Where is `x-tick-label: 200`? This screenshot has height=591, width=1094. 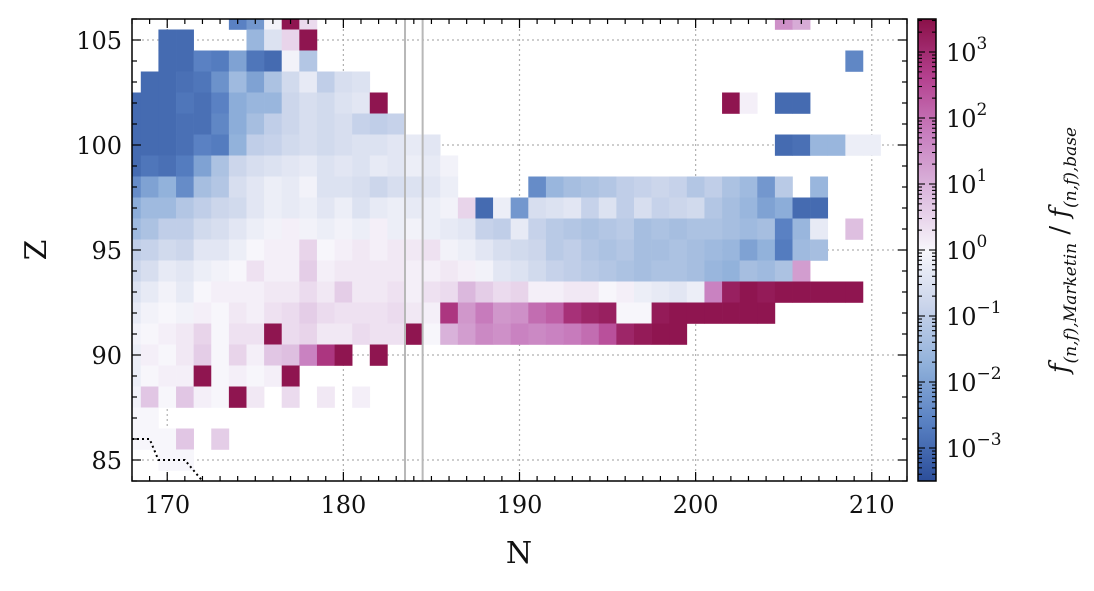
x-tick-label: 200 is located at coordinates (696, 505).